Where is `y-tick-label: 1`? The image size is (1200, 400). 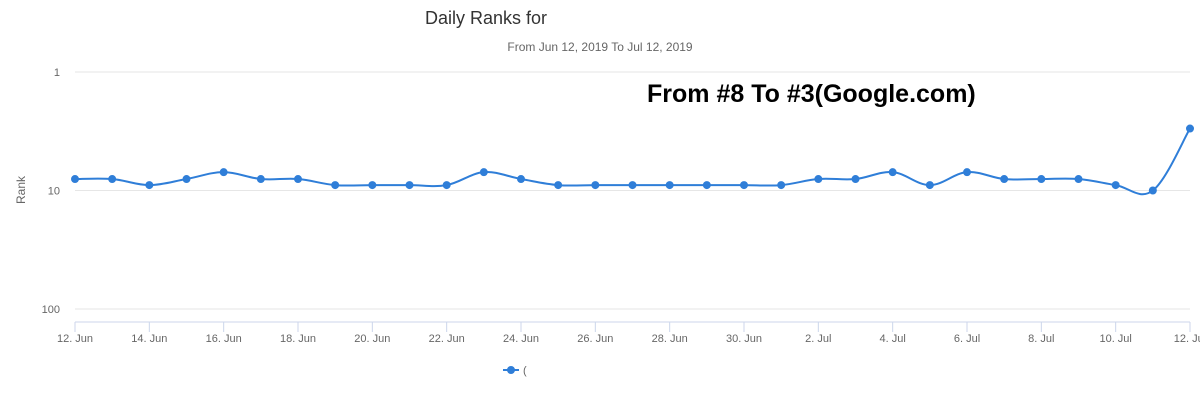
y-tick-label: 1 is located at coordinates (57, 73).